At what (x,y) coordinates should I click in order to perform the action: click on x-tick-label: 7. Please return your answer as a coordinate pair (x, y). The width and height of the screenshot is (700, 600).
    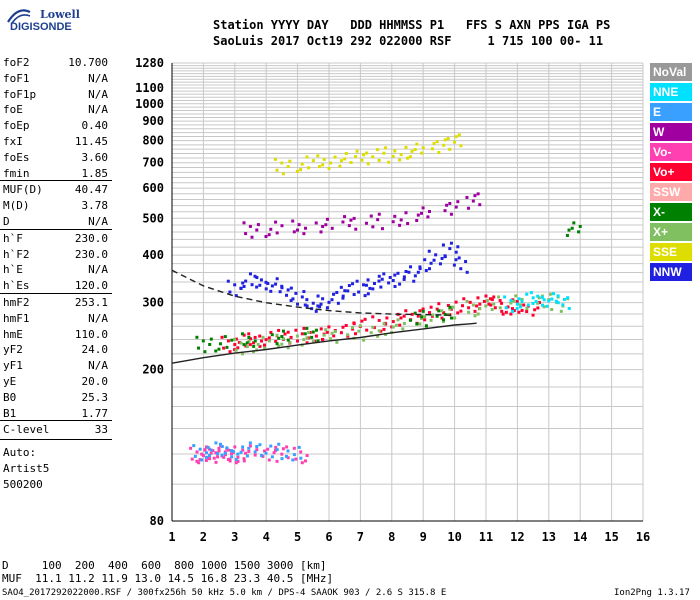
    Looking at the image, I should click on (360, 537).